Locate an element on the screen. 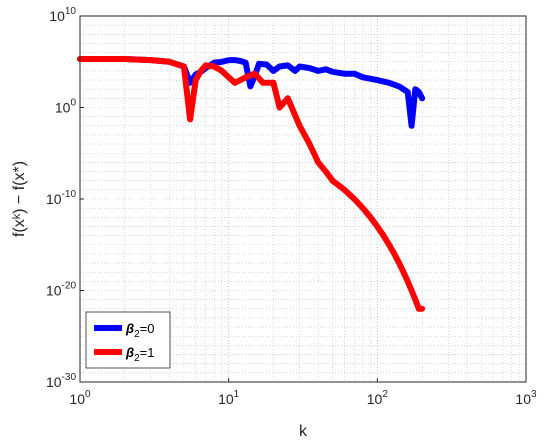  y-tick-label: 10-30 is located at coordinates (61, 381).